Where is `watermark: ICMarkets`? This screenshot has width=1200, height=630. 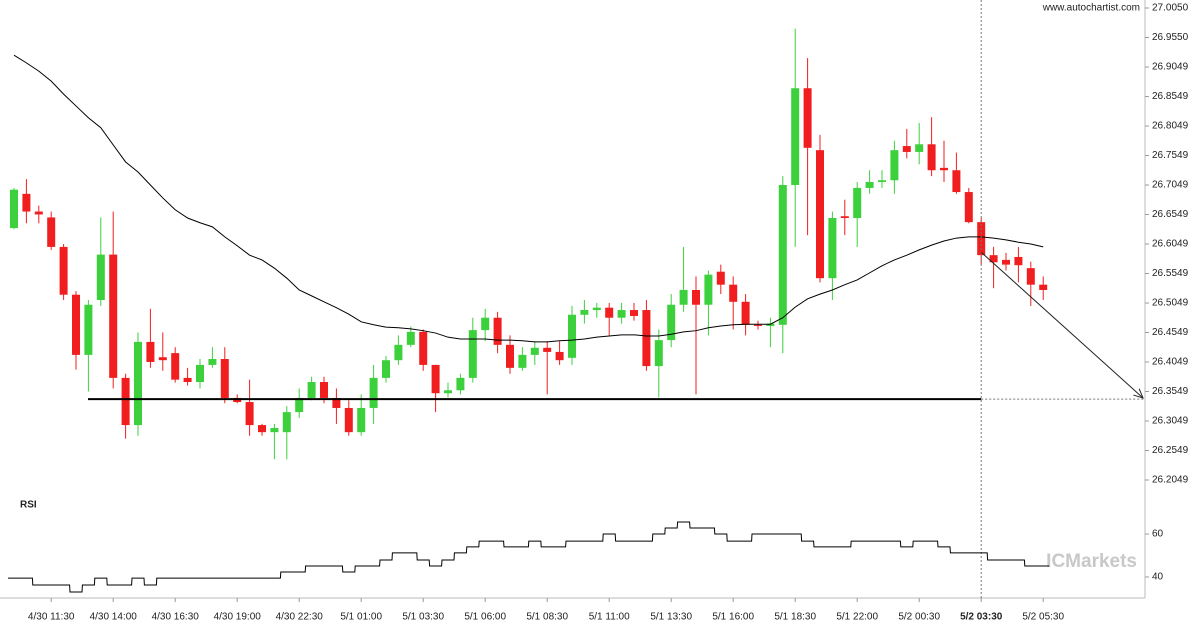
watermark: ICMarkets is located at coordinates (1091, 561).